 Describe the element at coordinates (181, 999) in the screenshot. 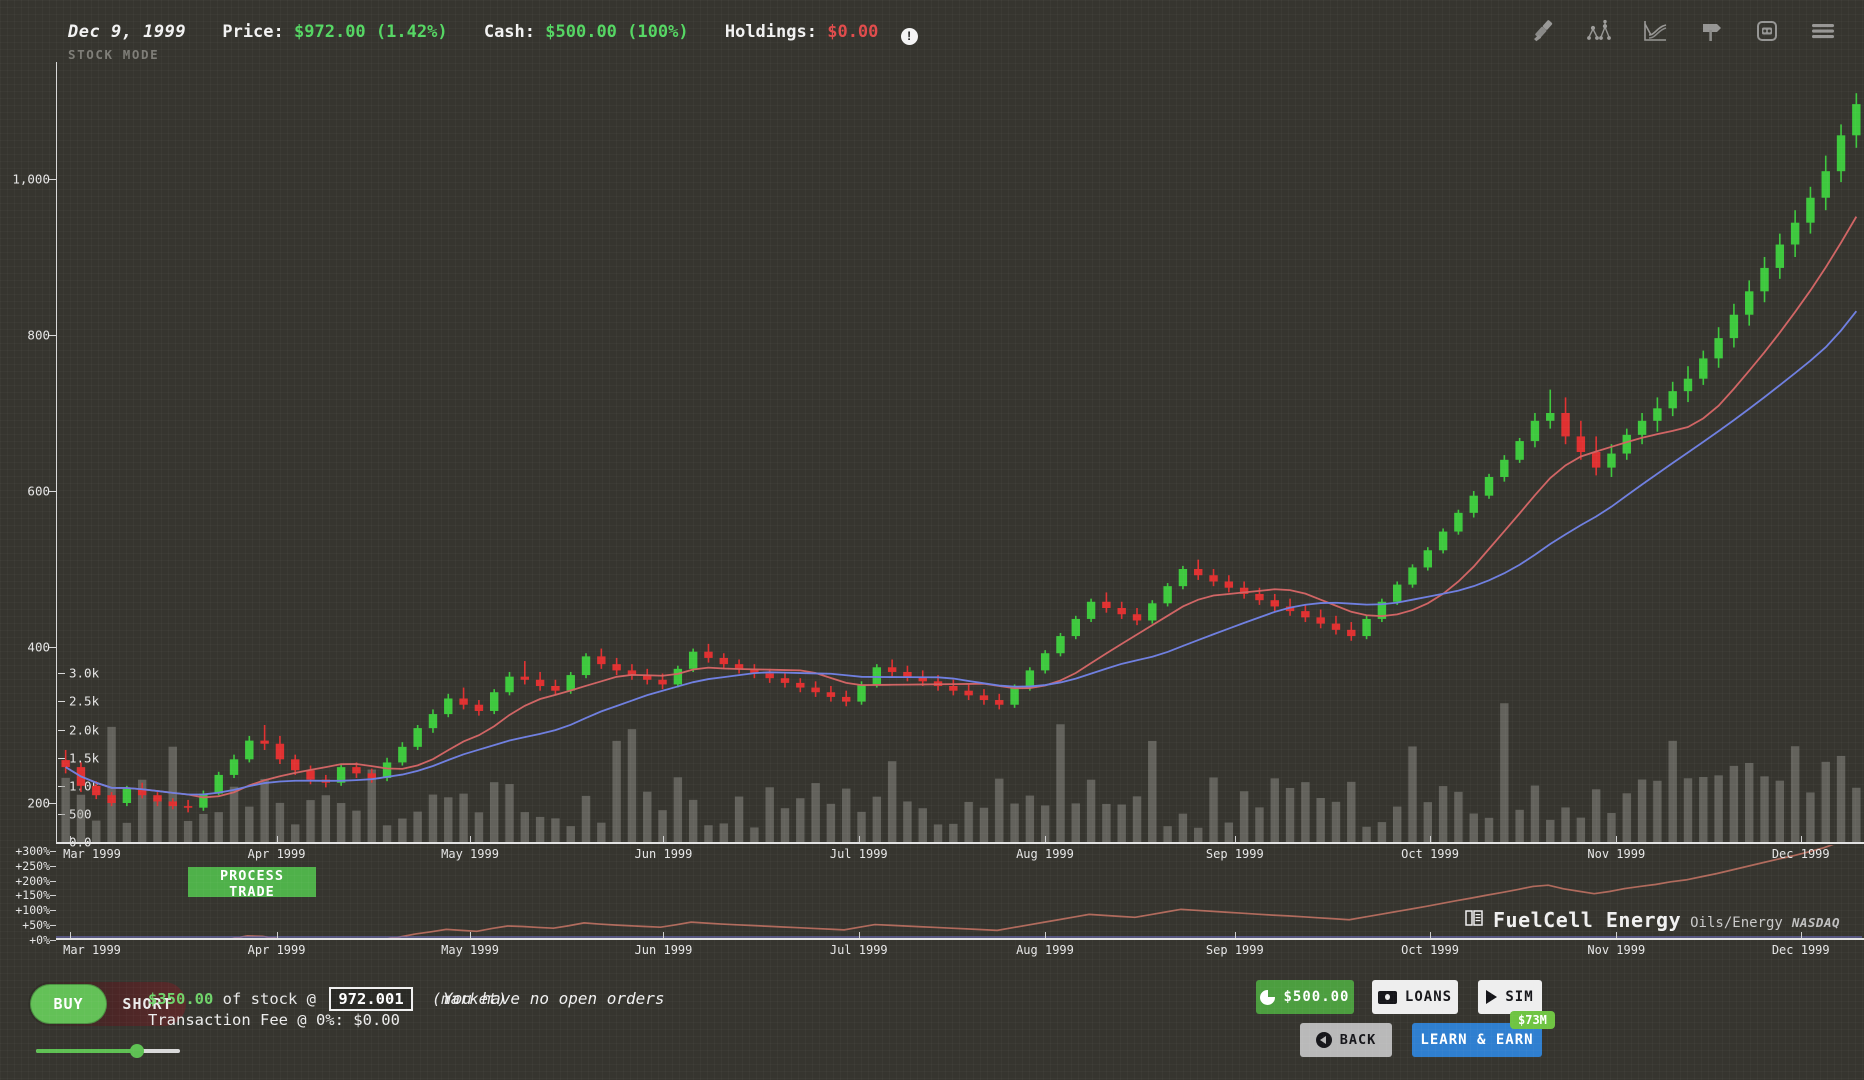

I see `order-amount: $350.00` at that location.